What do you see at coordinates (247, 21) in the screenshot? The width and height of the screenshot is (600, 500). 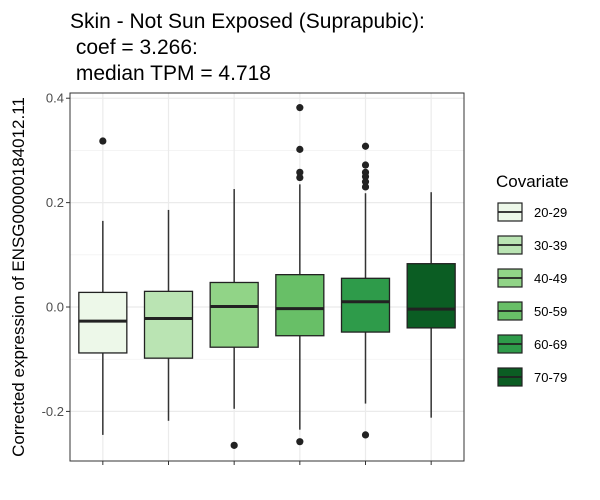 I see `title-line-1: Skin - Not Sun Exposed (Suprapubic):` at bounding box center [247, 21].